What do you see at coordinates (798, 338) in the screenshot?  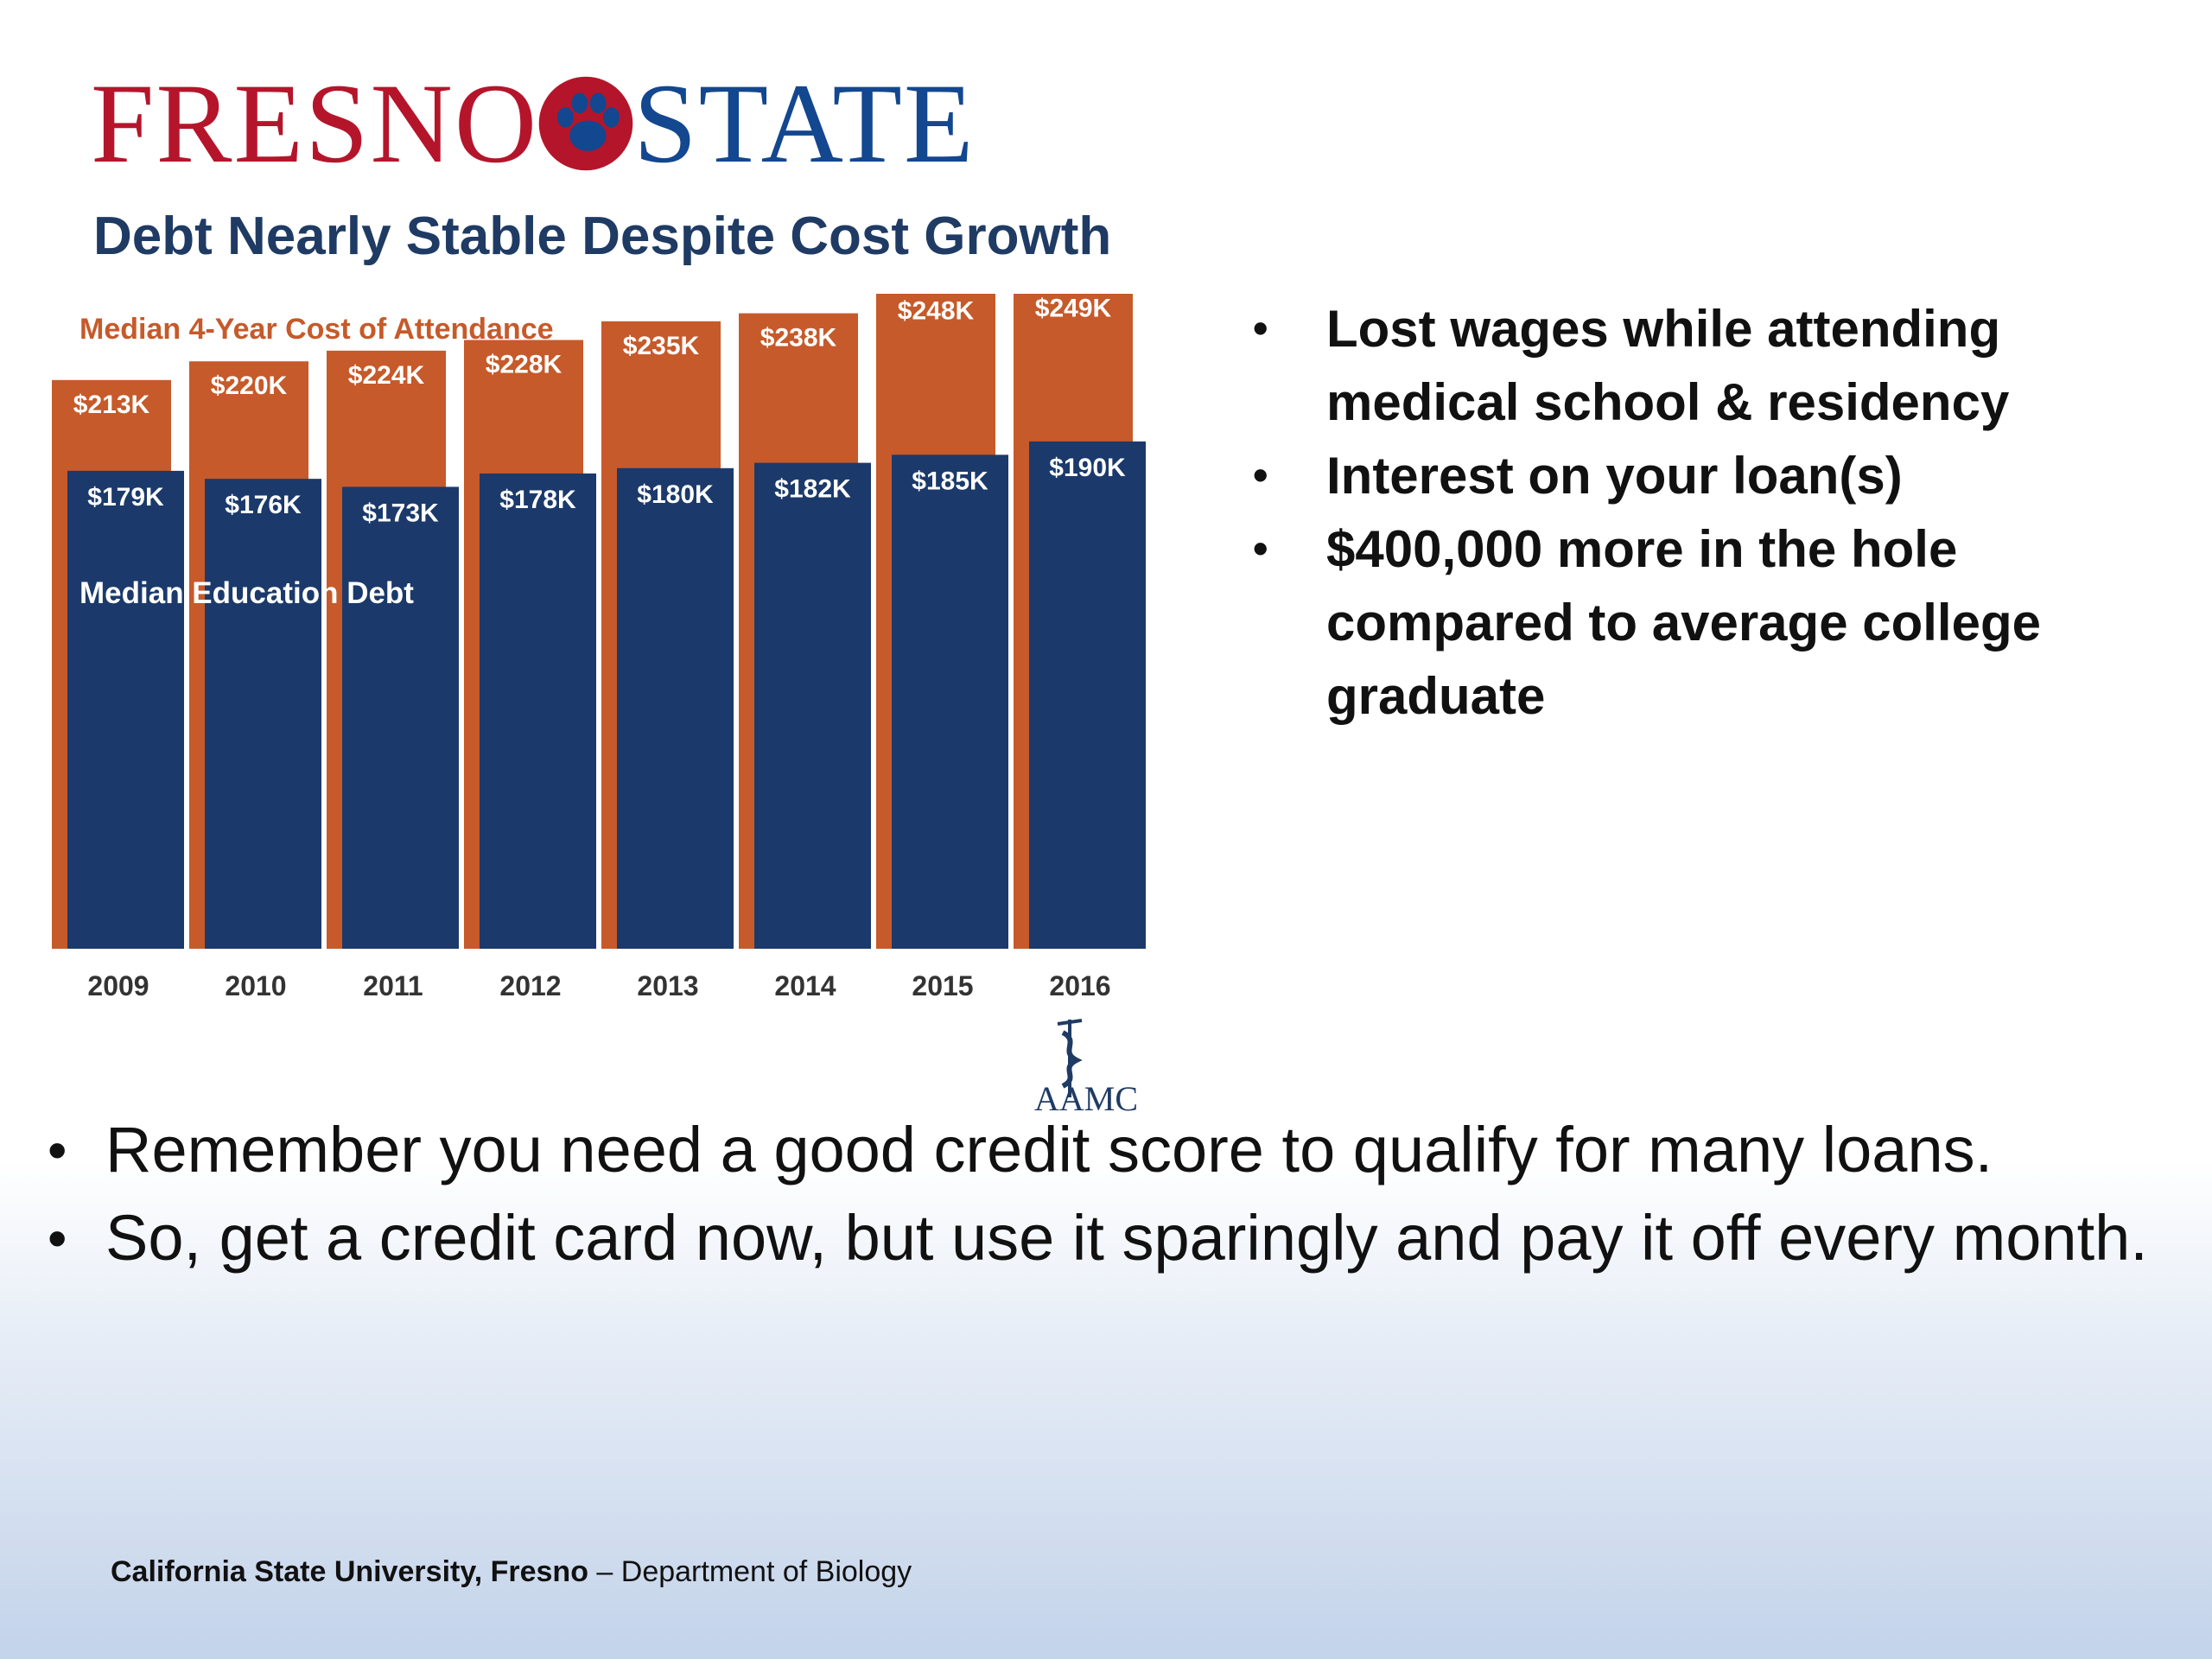 I see `cost-data-label: $238K` at bounding box center [798, 338].